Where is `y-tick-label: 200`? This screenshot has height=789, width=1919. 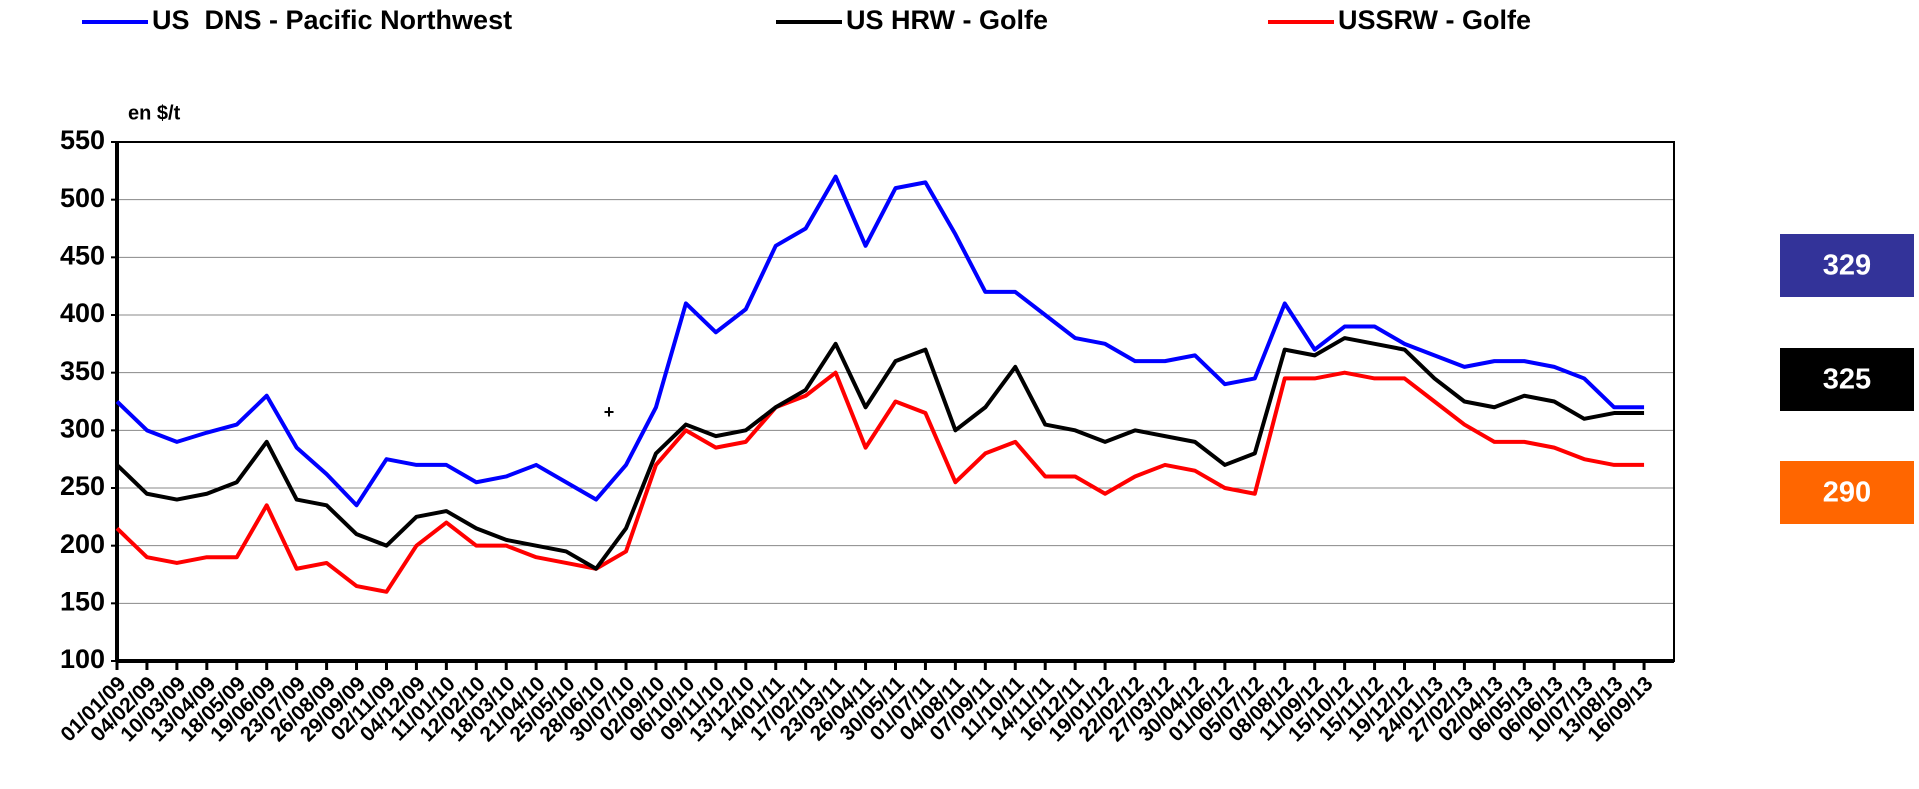
y-tick-label: 200 is located at coordinates (82, 544).